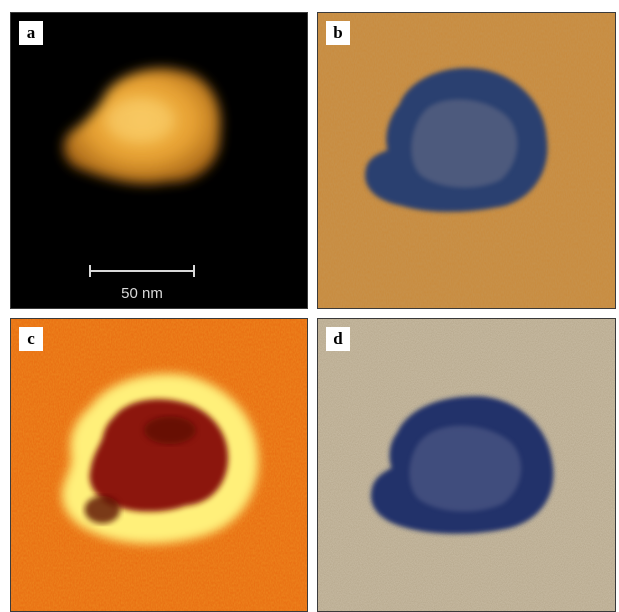 This screenshot has height=612, width=619. I want to click on panel-label: c, so click(31, 339).